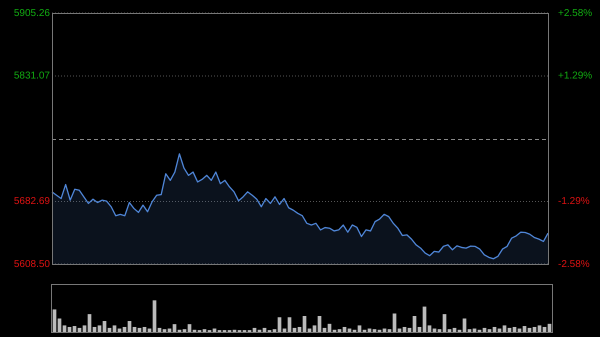  Describe the element at coordinates (32, 13) in the screenshot. I see `y-tick-label: 5905.26` at that location.